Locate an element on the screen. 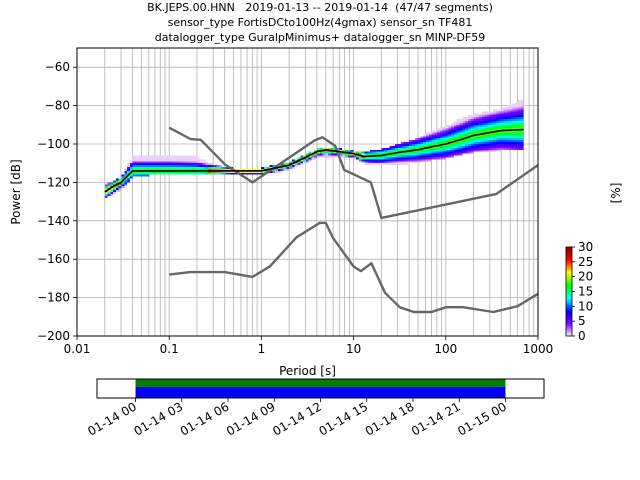 The width and height of the screenshot is (640, 480). y-tick-label: −200 is located at coordinates (53, 336).